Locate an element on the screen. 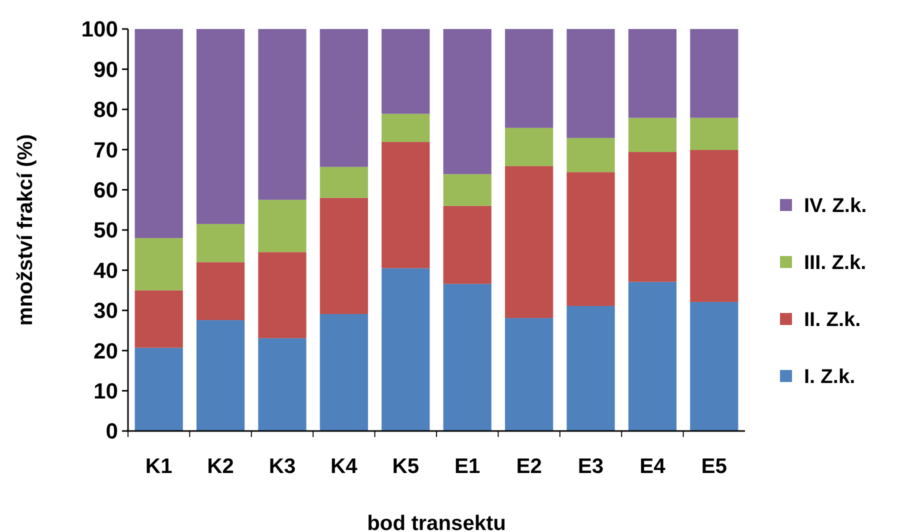  x-tick-label: E2 is located at coordinates (529, 466).